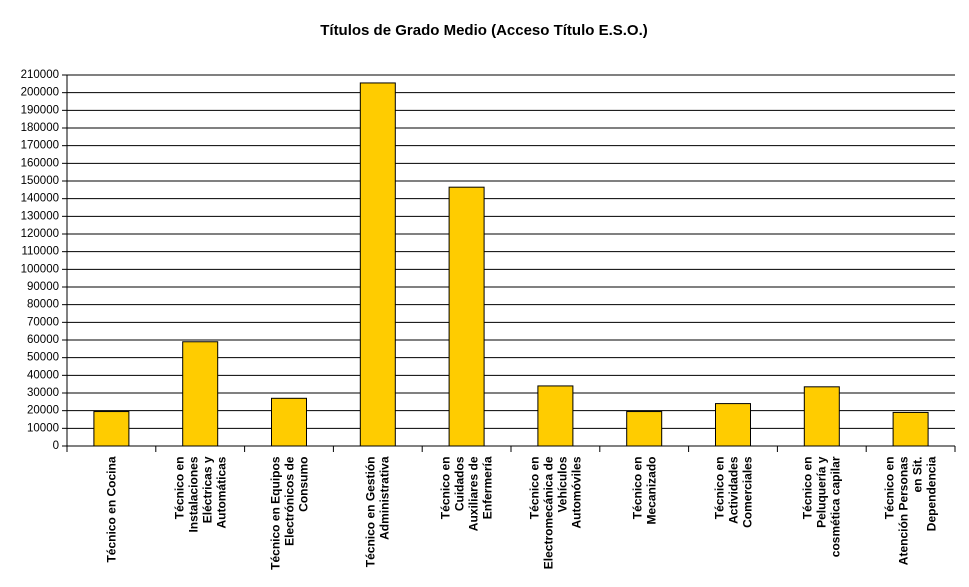  I want to click on y-tick-label: 120000, so click(40, 234).